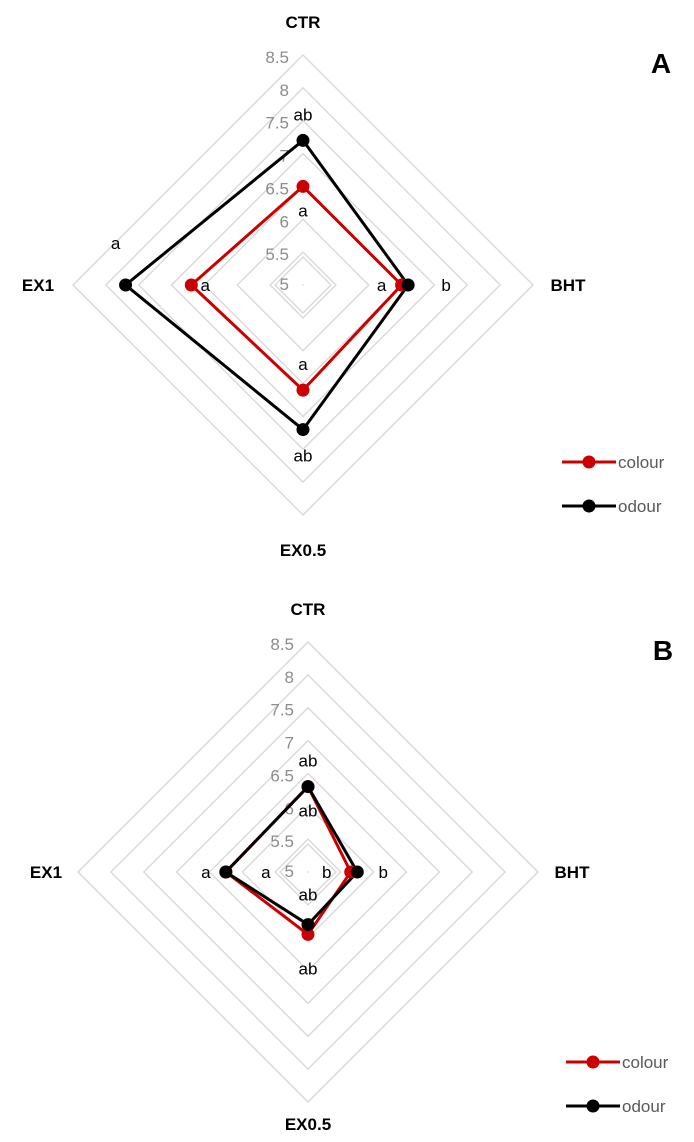 The width and height of the screenshot is (694, 1142). What do you see at coordinates (641, 462) in the screenshot?
I see `legend-label-colour-0: colour` at bounding box center [641, 462].